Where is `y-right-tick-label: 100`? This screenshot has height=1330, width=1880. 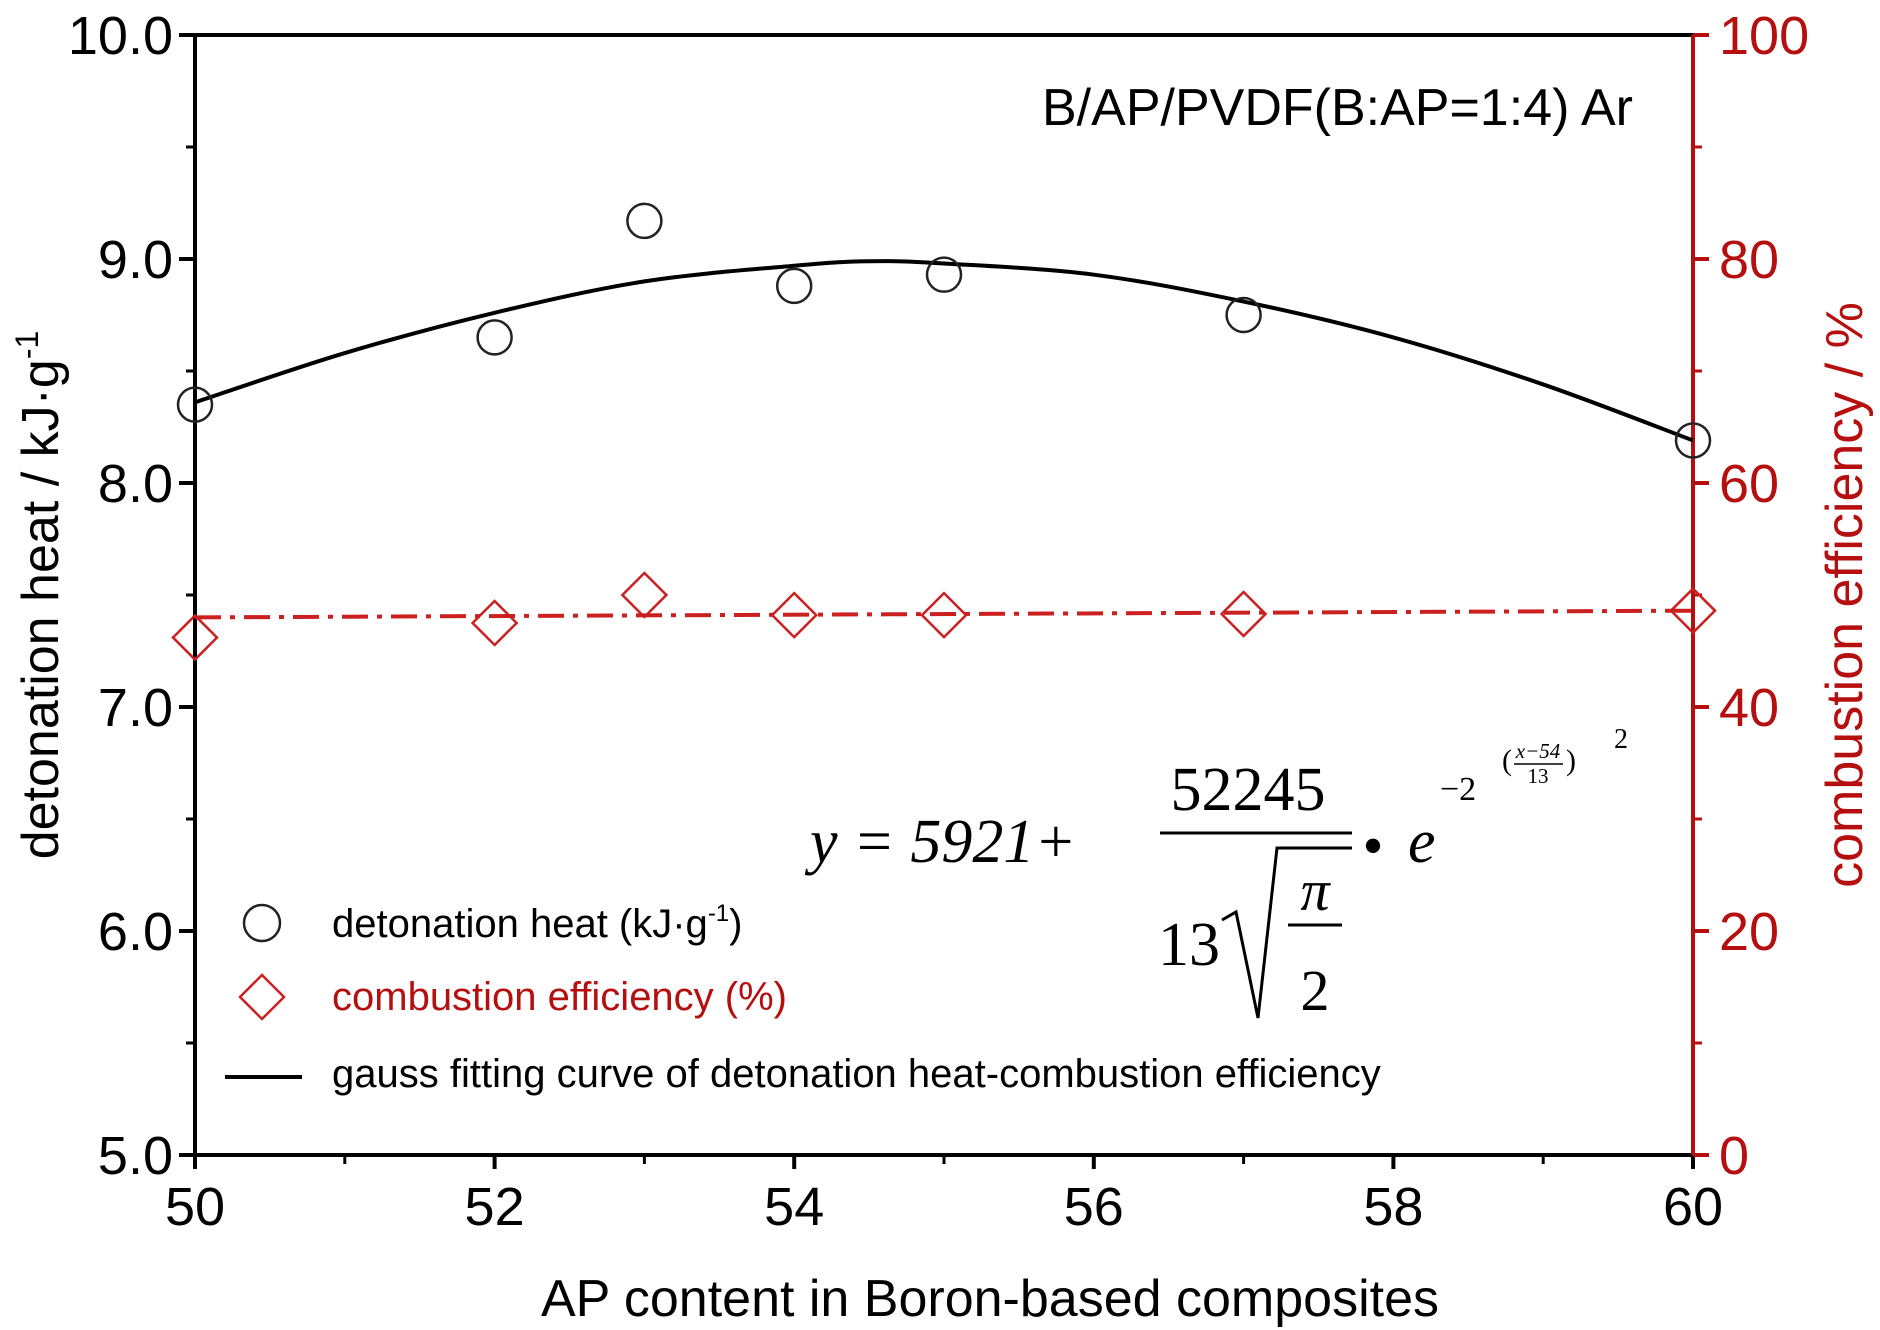 y-right-tick-label: 100 is located at coordinates (1764, 36).